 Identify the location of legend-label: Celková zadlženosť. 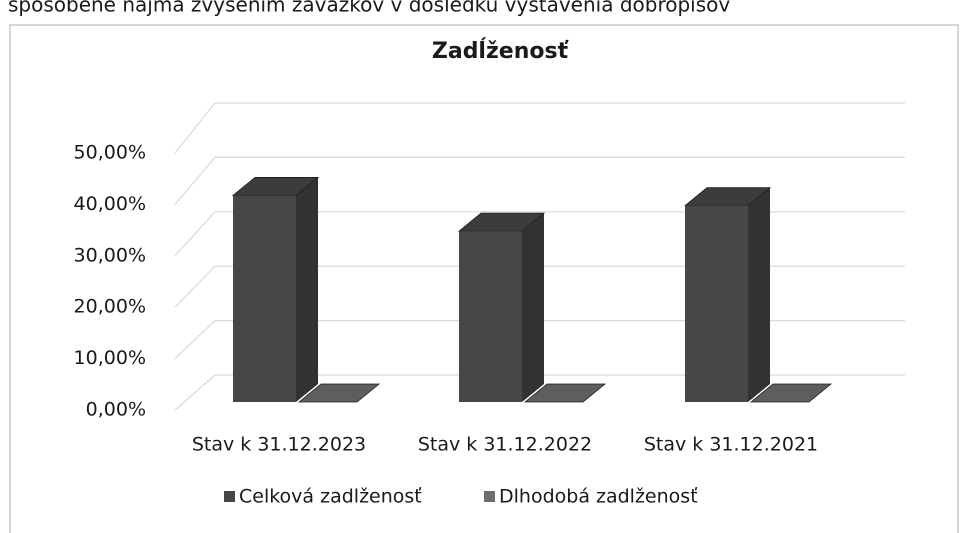
(330, 497).